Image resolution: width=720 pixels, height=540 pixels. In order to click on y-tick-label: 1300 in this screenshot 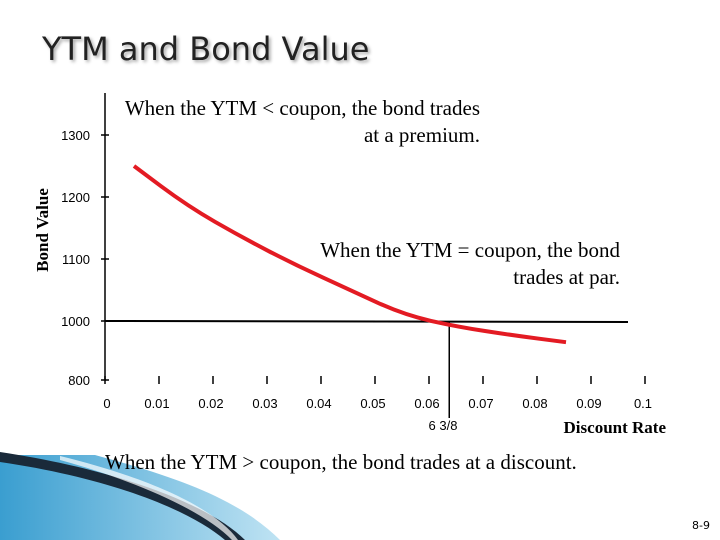, I will do `click(75, 135)`.